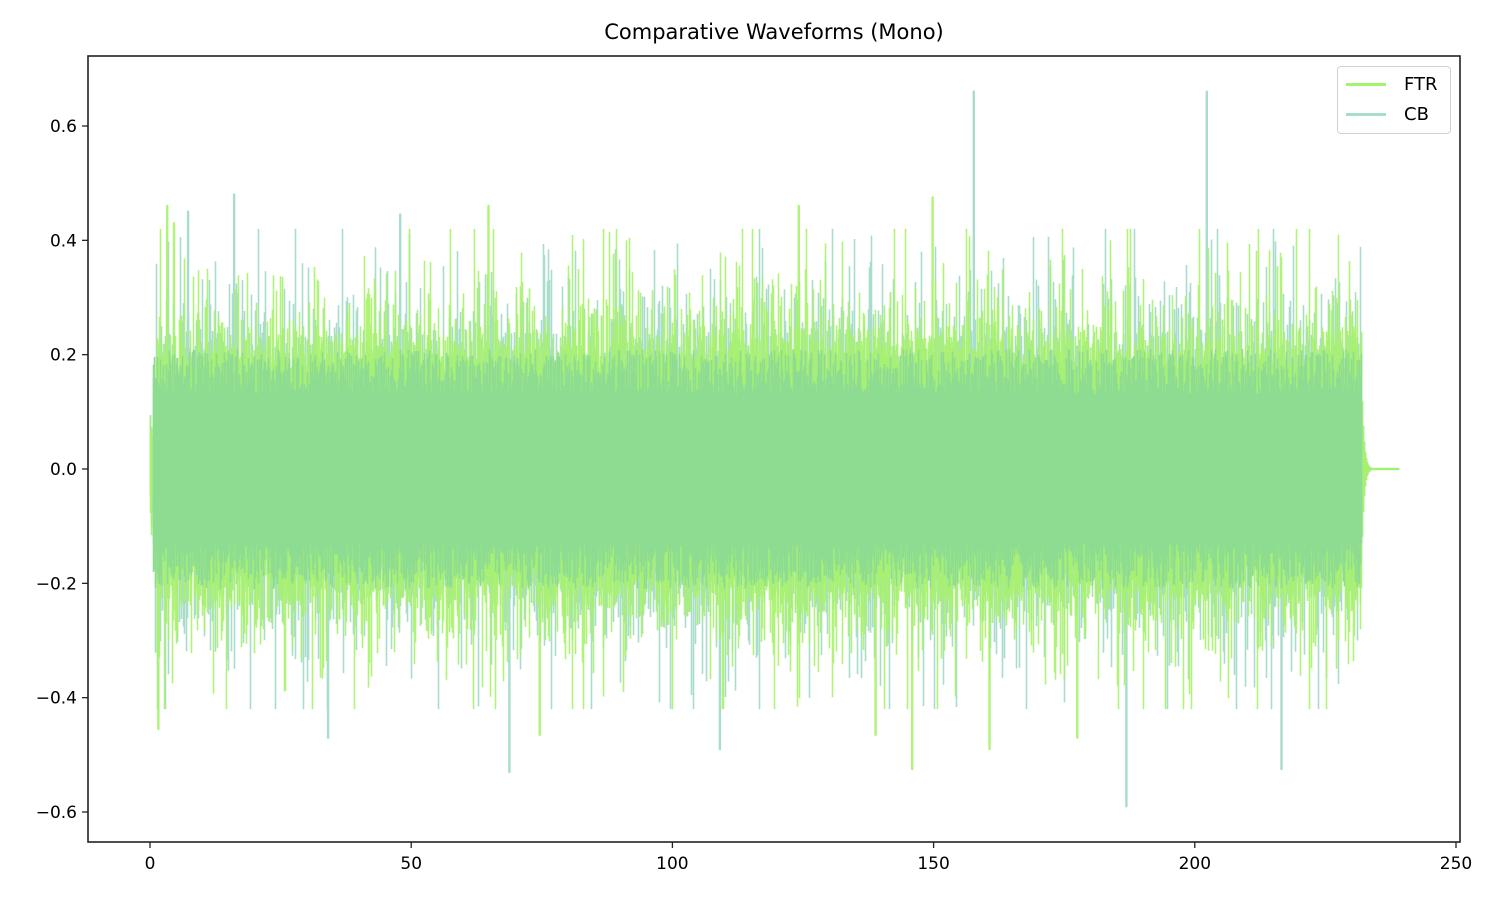 This screenshot has width=1500, height=900. What do you see at coordinates (1195, 864) in the screenshot?
I see `x-tick-label: 200` at bounding box center [1195, 864].